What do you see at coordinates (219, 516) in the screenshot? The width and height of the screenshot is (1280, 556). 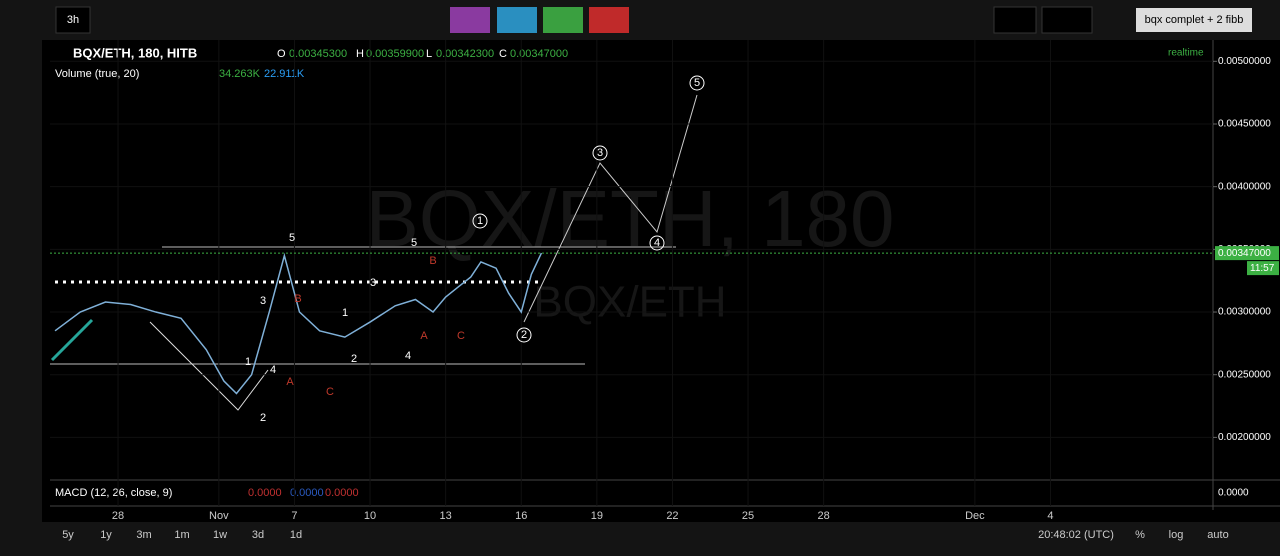 I see `x-tick-label: Nov` at bounding box center [219, 516].